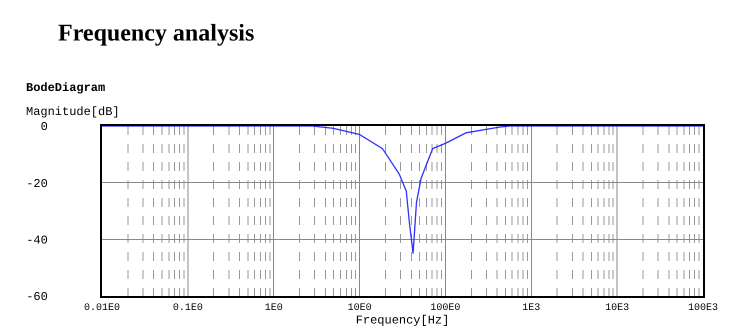  I want to click on x-tick-label: 0.1E0, so click(187, 308).